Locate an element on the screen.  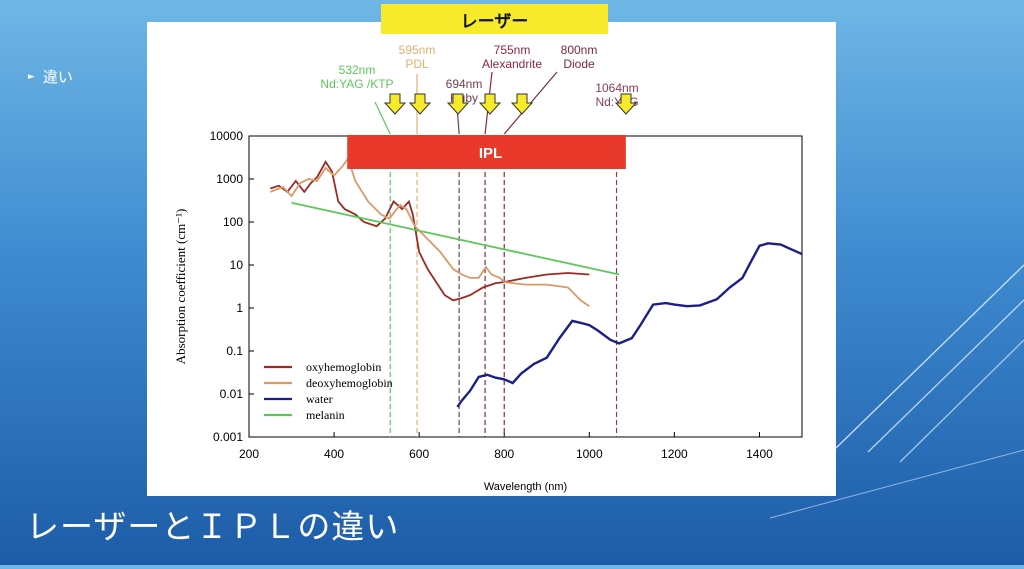
series-line-oxyhemoglobin is located at coordinates (429, 231).